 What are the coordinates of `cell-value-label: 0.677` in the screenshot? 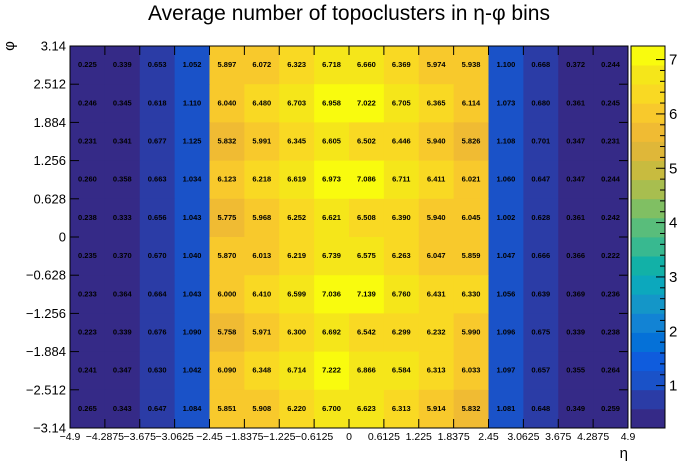 It's located at (157, 140).